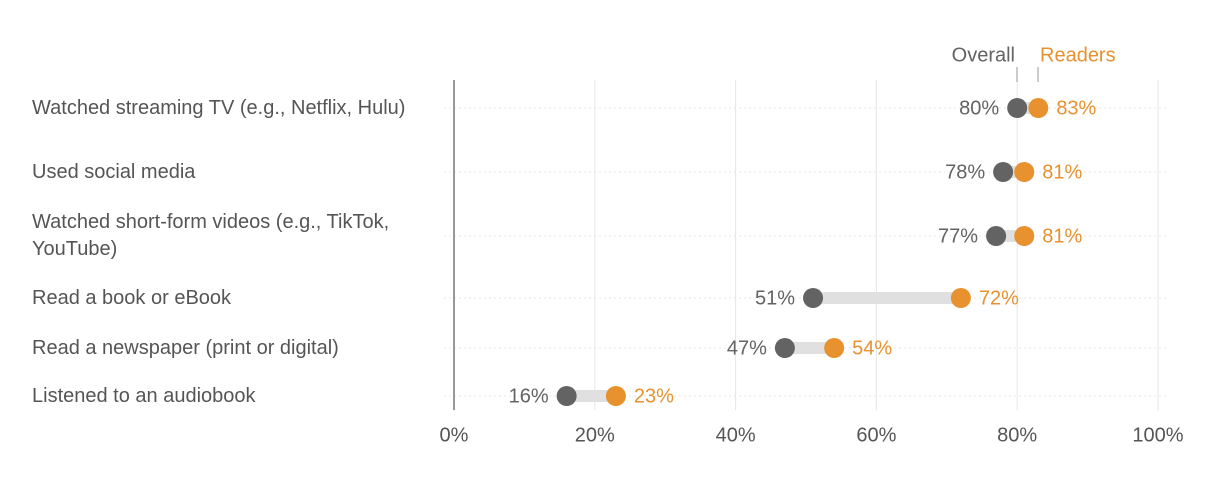  What do you see at coordinates (654, 396) in the screenshot?
I see `value-label: 23%` at bounding box center [654, 396].